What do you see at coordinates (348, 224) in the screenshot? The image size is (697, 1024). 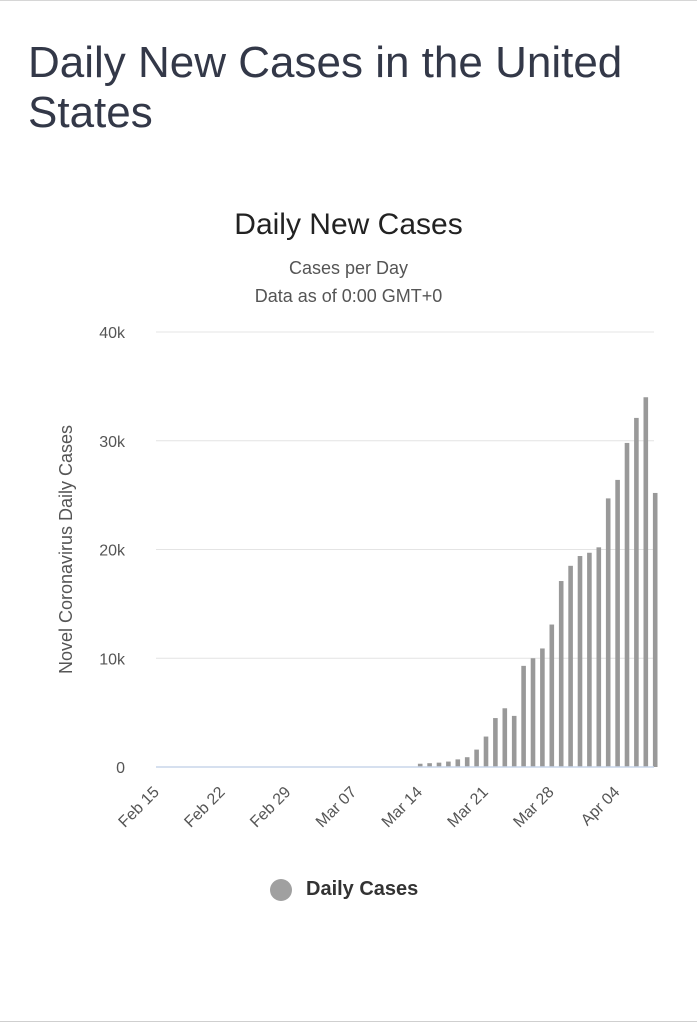 I see `chart-title: Daily New Cases` at bounding box center [348, 224].